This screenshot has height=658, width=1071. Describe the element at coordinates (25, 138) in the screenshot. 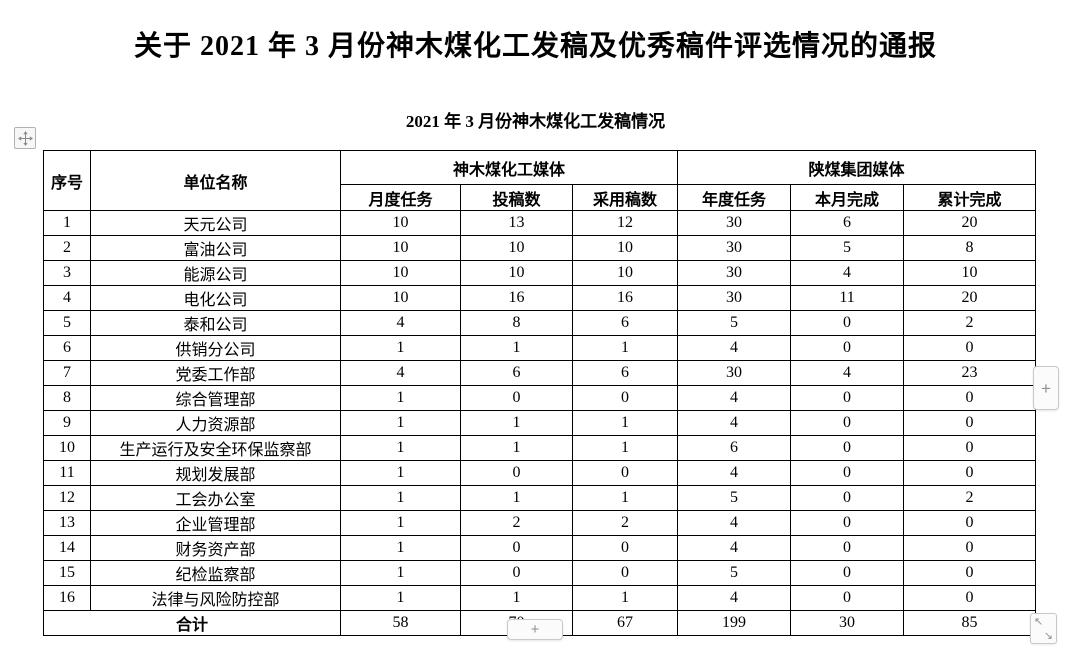

I see `table-move-handle` at that location.